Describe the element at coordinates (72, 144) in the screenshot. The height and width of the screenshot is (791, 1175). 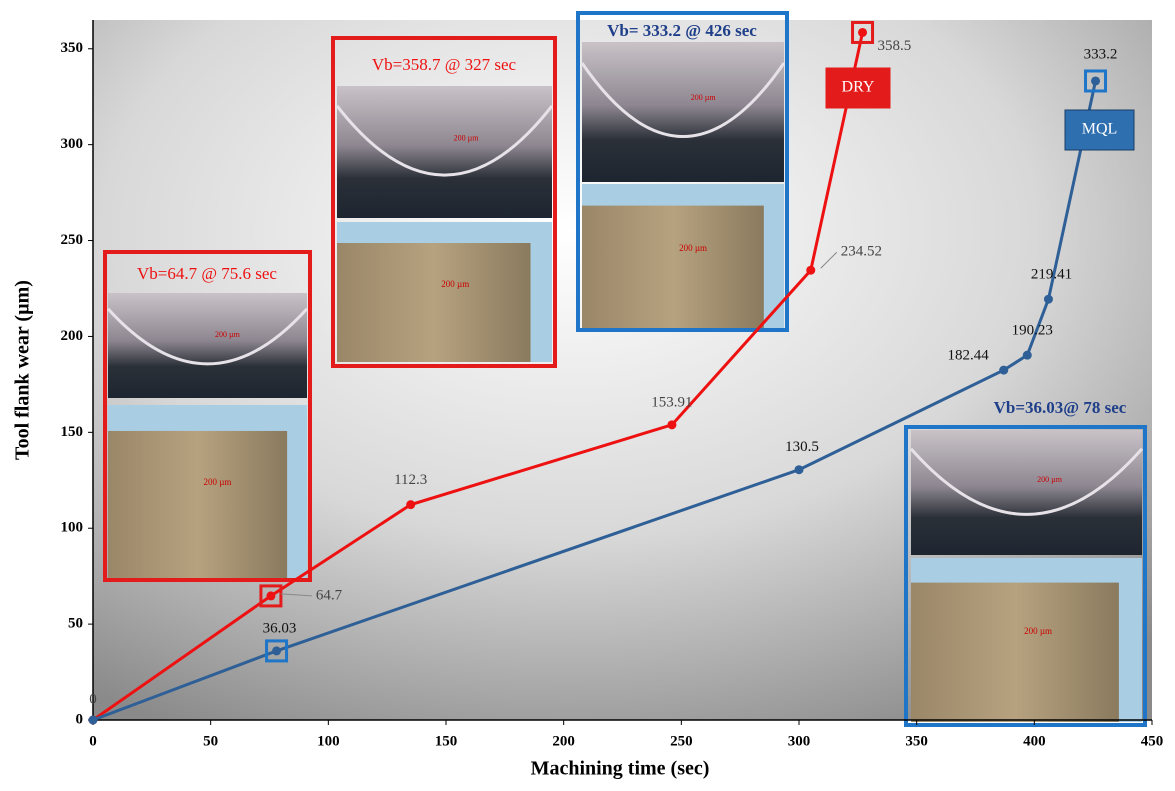
I see `y-tick-label: 300` at that location.